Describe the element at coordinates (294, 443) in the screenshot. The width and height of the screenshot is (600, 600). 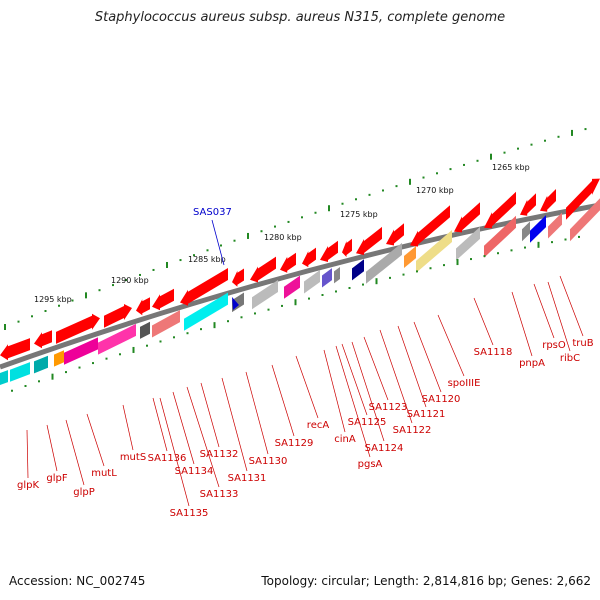
I see `gene-label-SA1129: SA1129` at that location.